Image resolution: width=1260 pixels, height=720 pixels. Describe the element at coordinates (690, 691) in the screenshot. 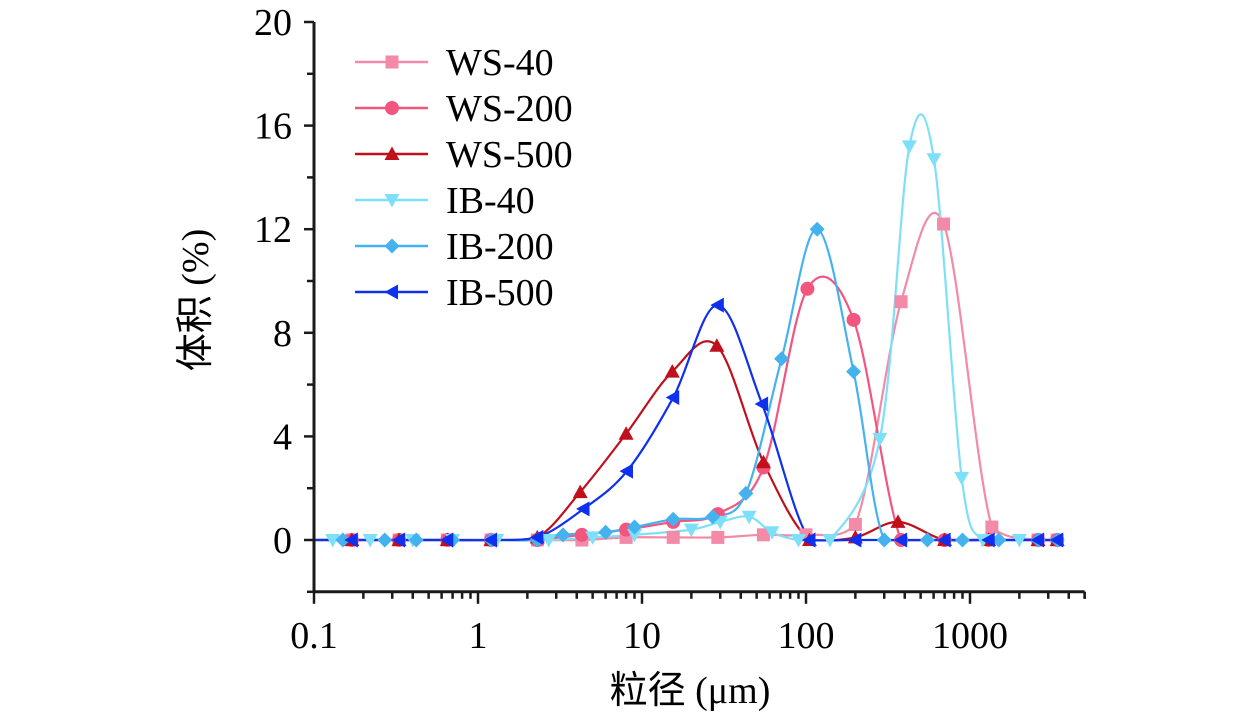

I see `x-axis-title: 粒径 (μm)` at that location.